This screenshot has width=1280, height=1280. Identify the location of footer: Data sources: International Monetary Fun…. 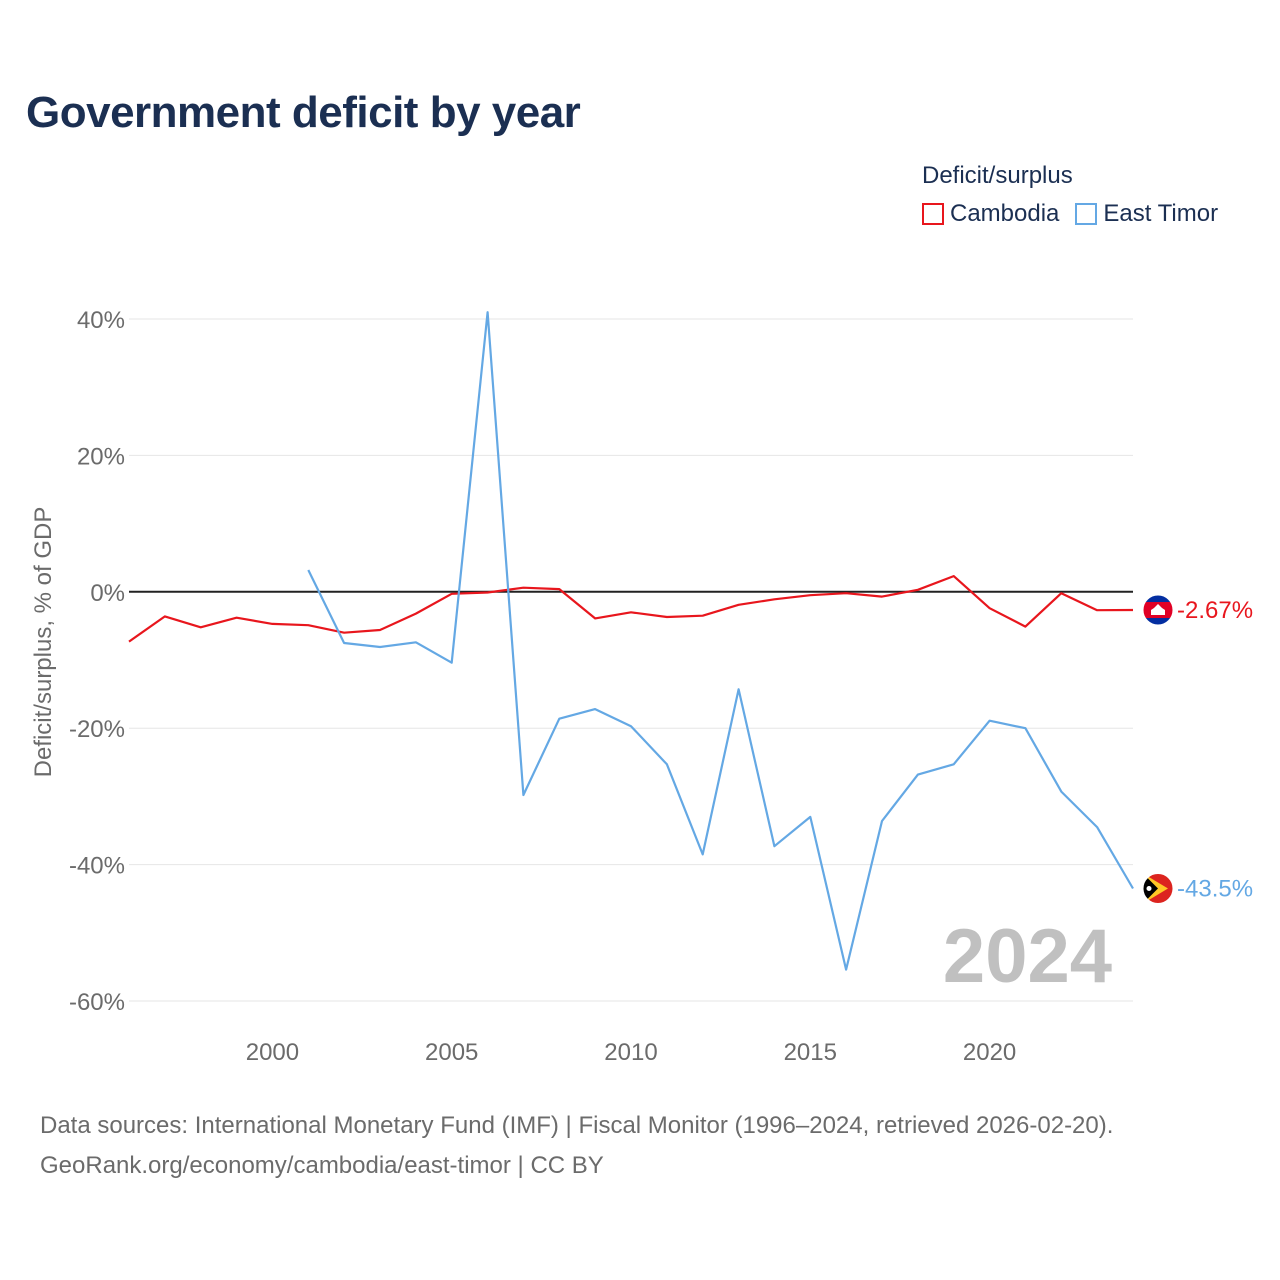
(576, 1146).